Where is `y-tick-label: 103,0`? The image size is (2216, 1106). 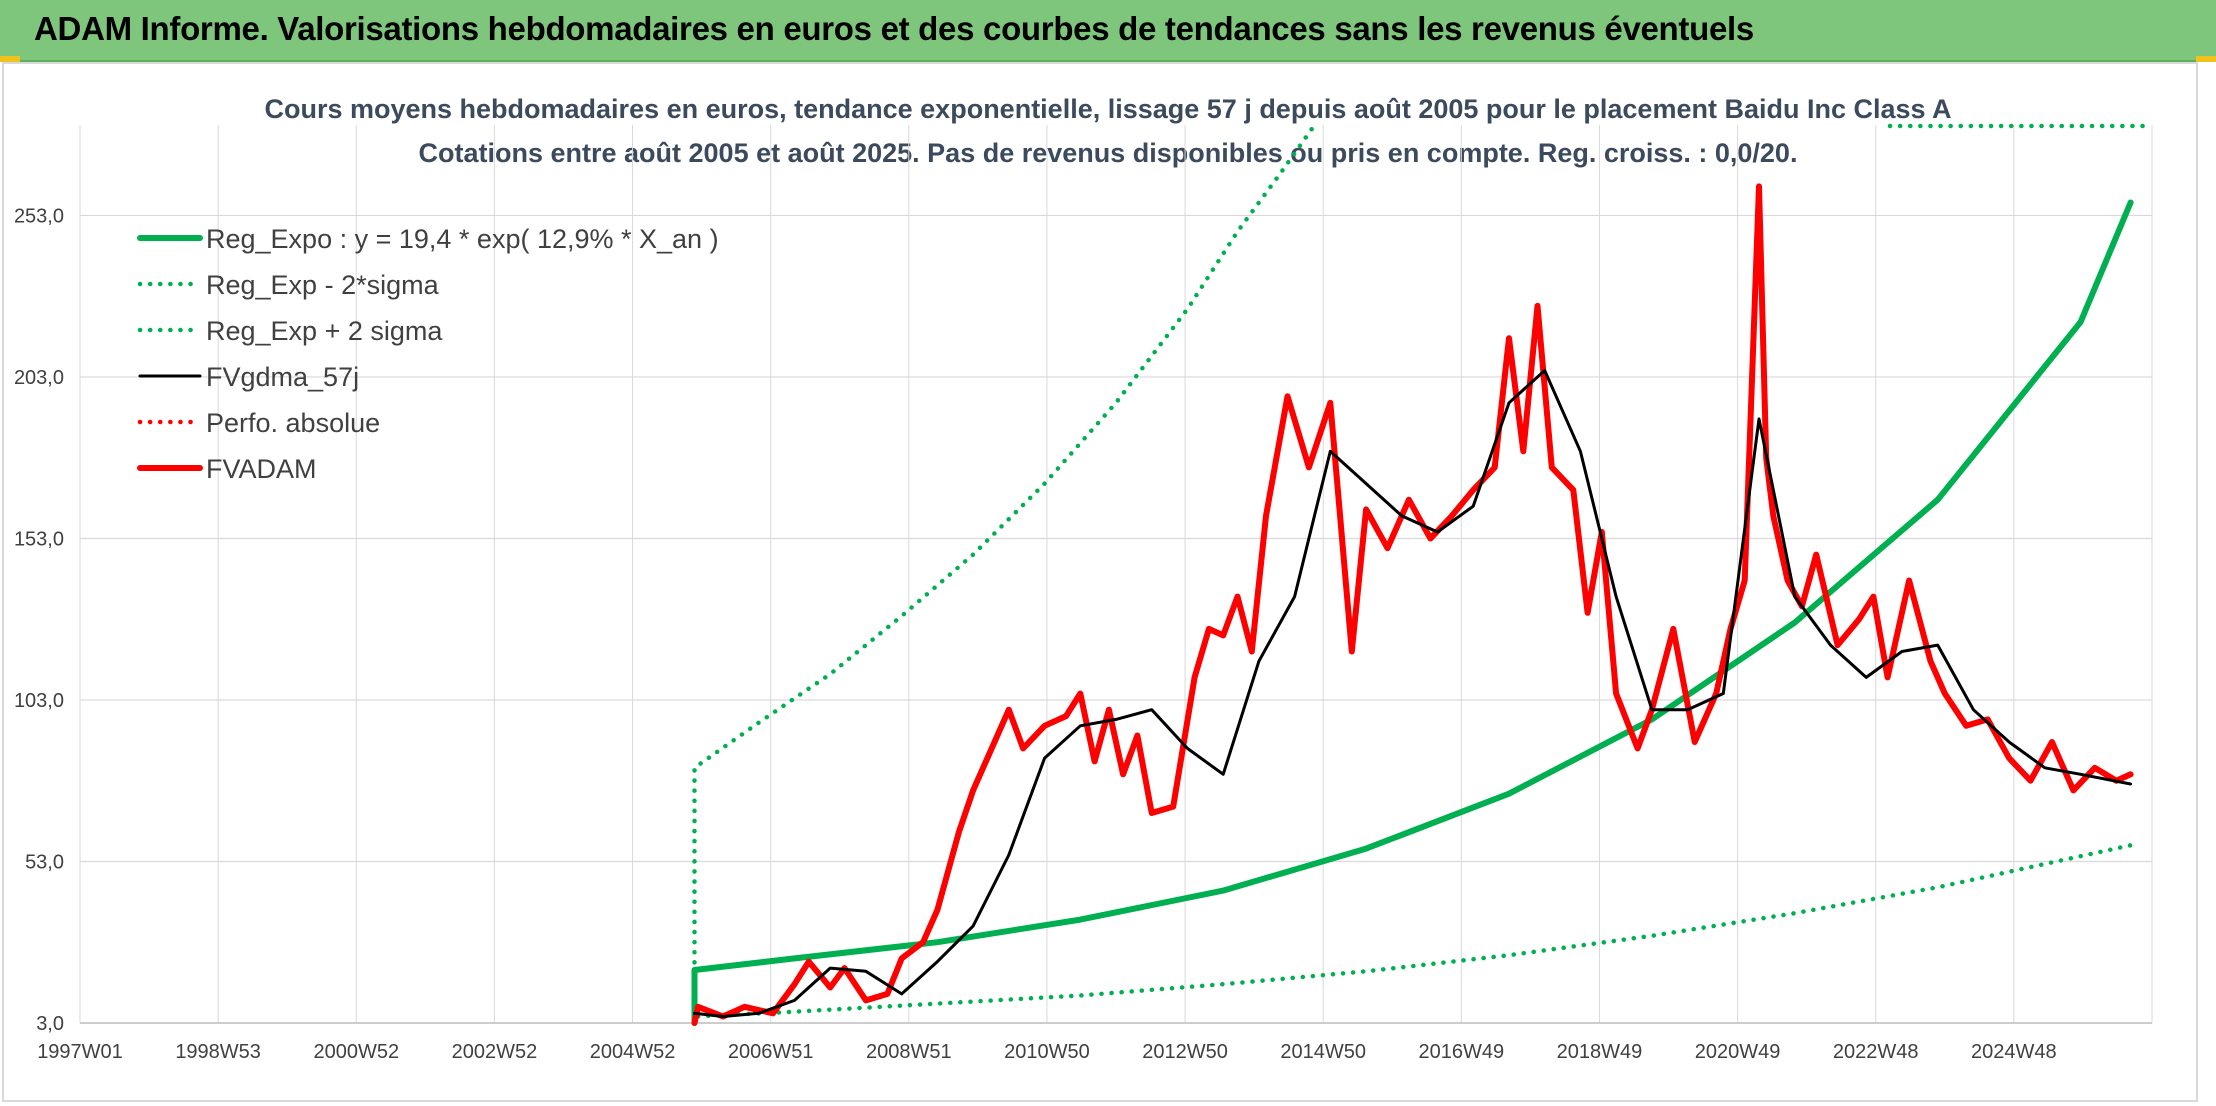 y-tick-label: 103,0 is located at coordinates (39, 701).